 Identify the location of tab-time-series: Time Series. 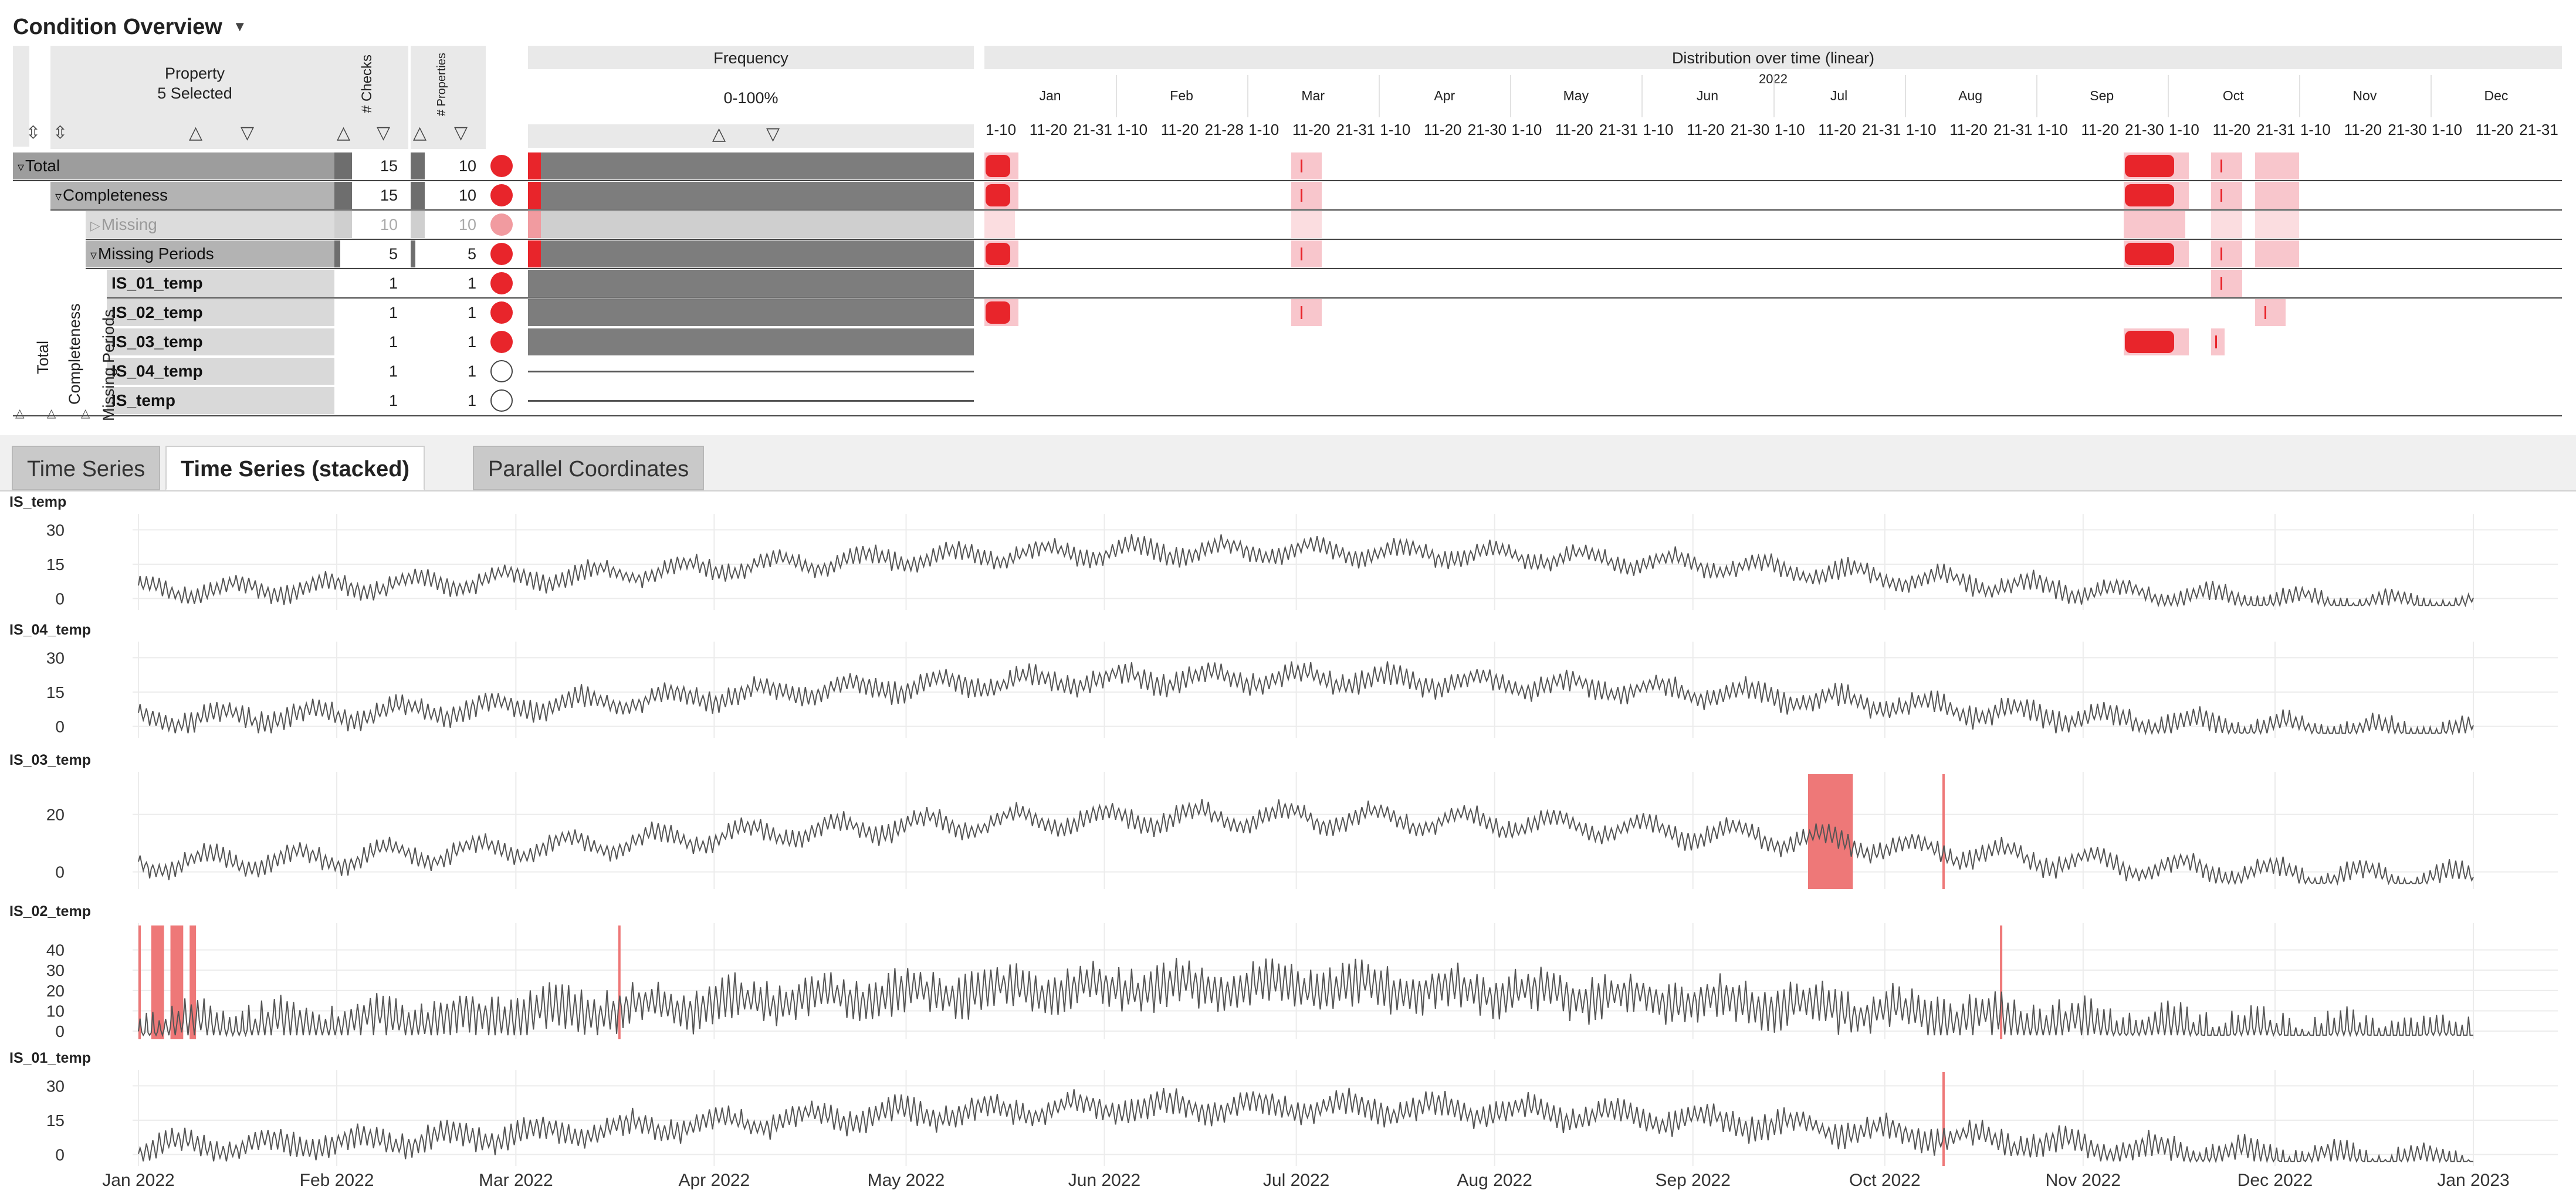
(86, 468).